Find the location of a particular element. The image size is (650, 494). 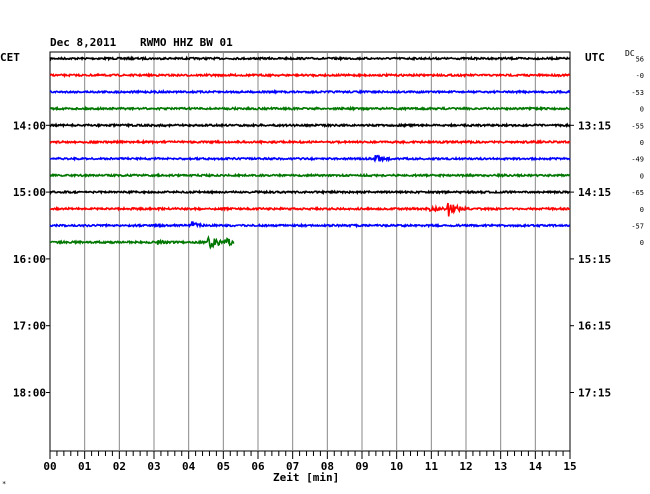

dc-offset-label: 56 is located at coordinates (640, 60).